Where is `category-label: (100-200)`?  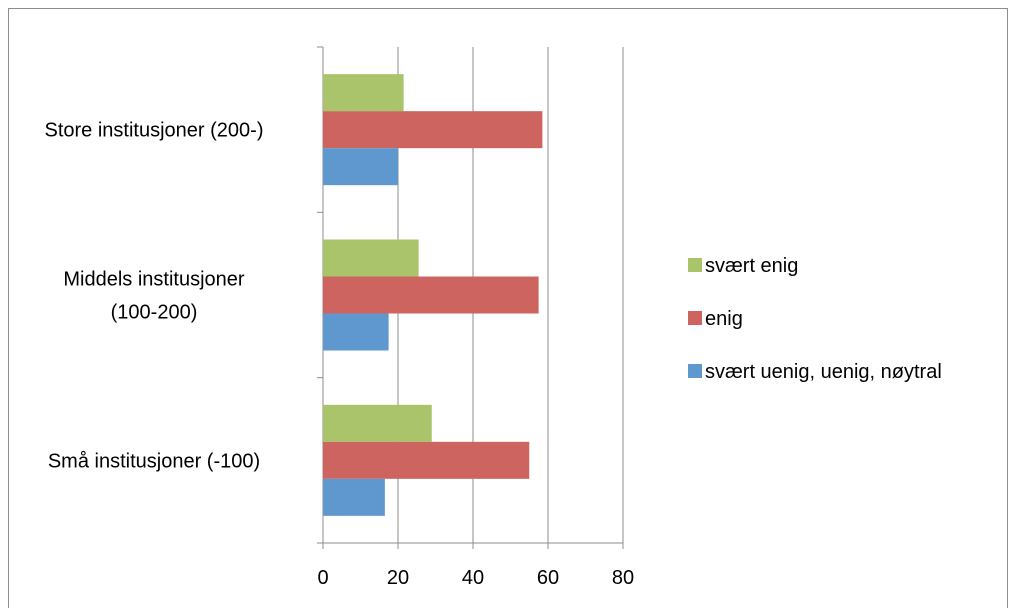 category-label: (100-200) is located at coordinates (154, 313).